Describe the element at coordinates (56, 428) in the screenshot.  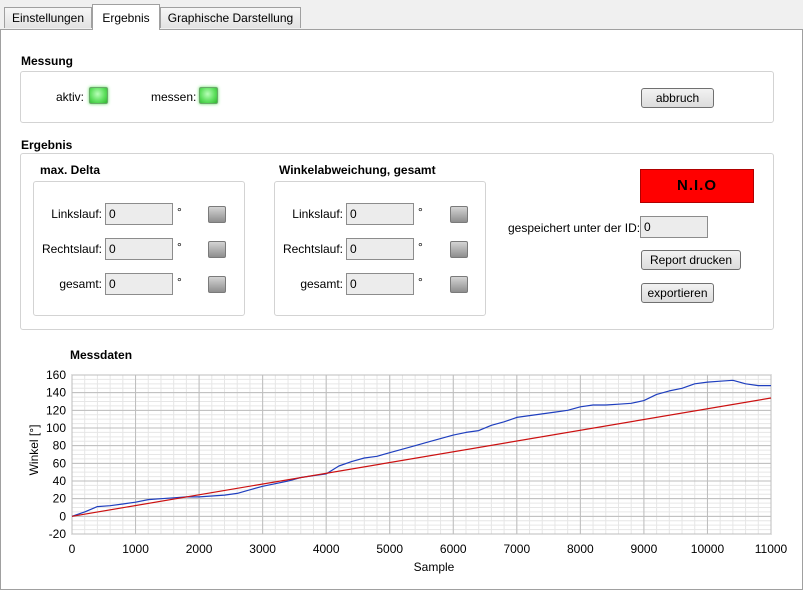
I see `y-tick-label: 100` at that location.